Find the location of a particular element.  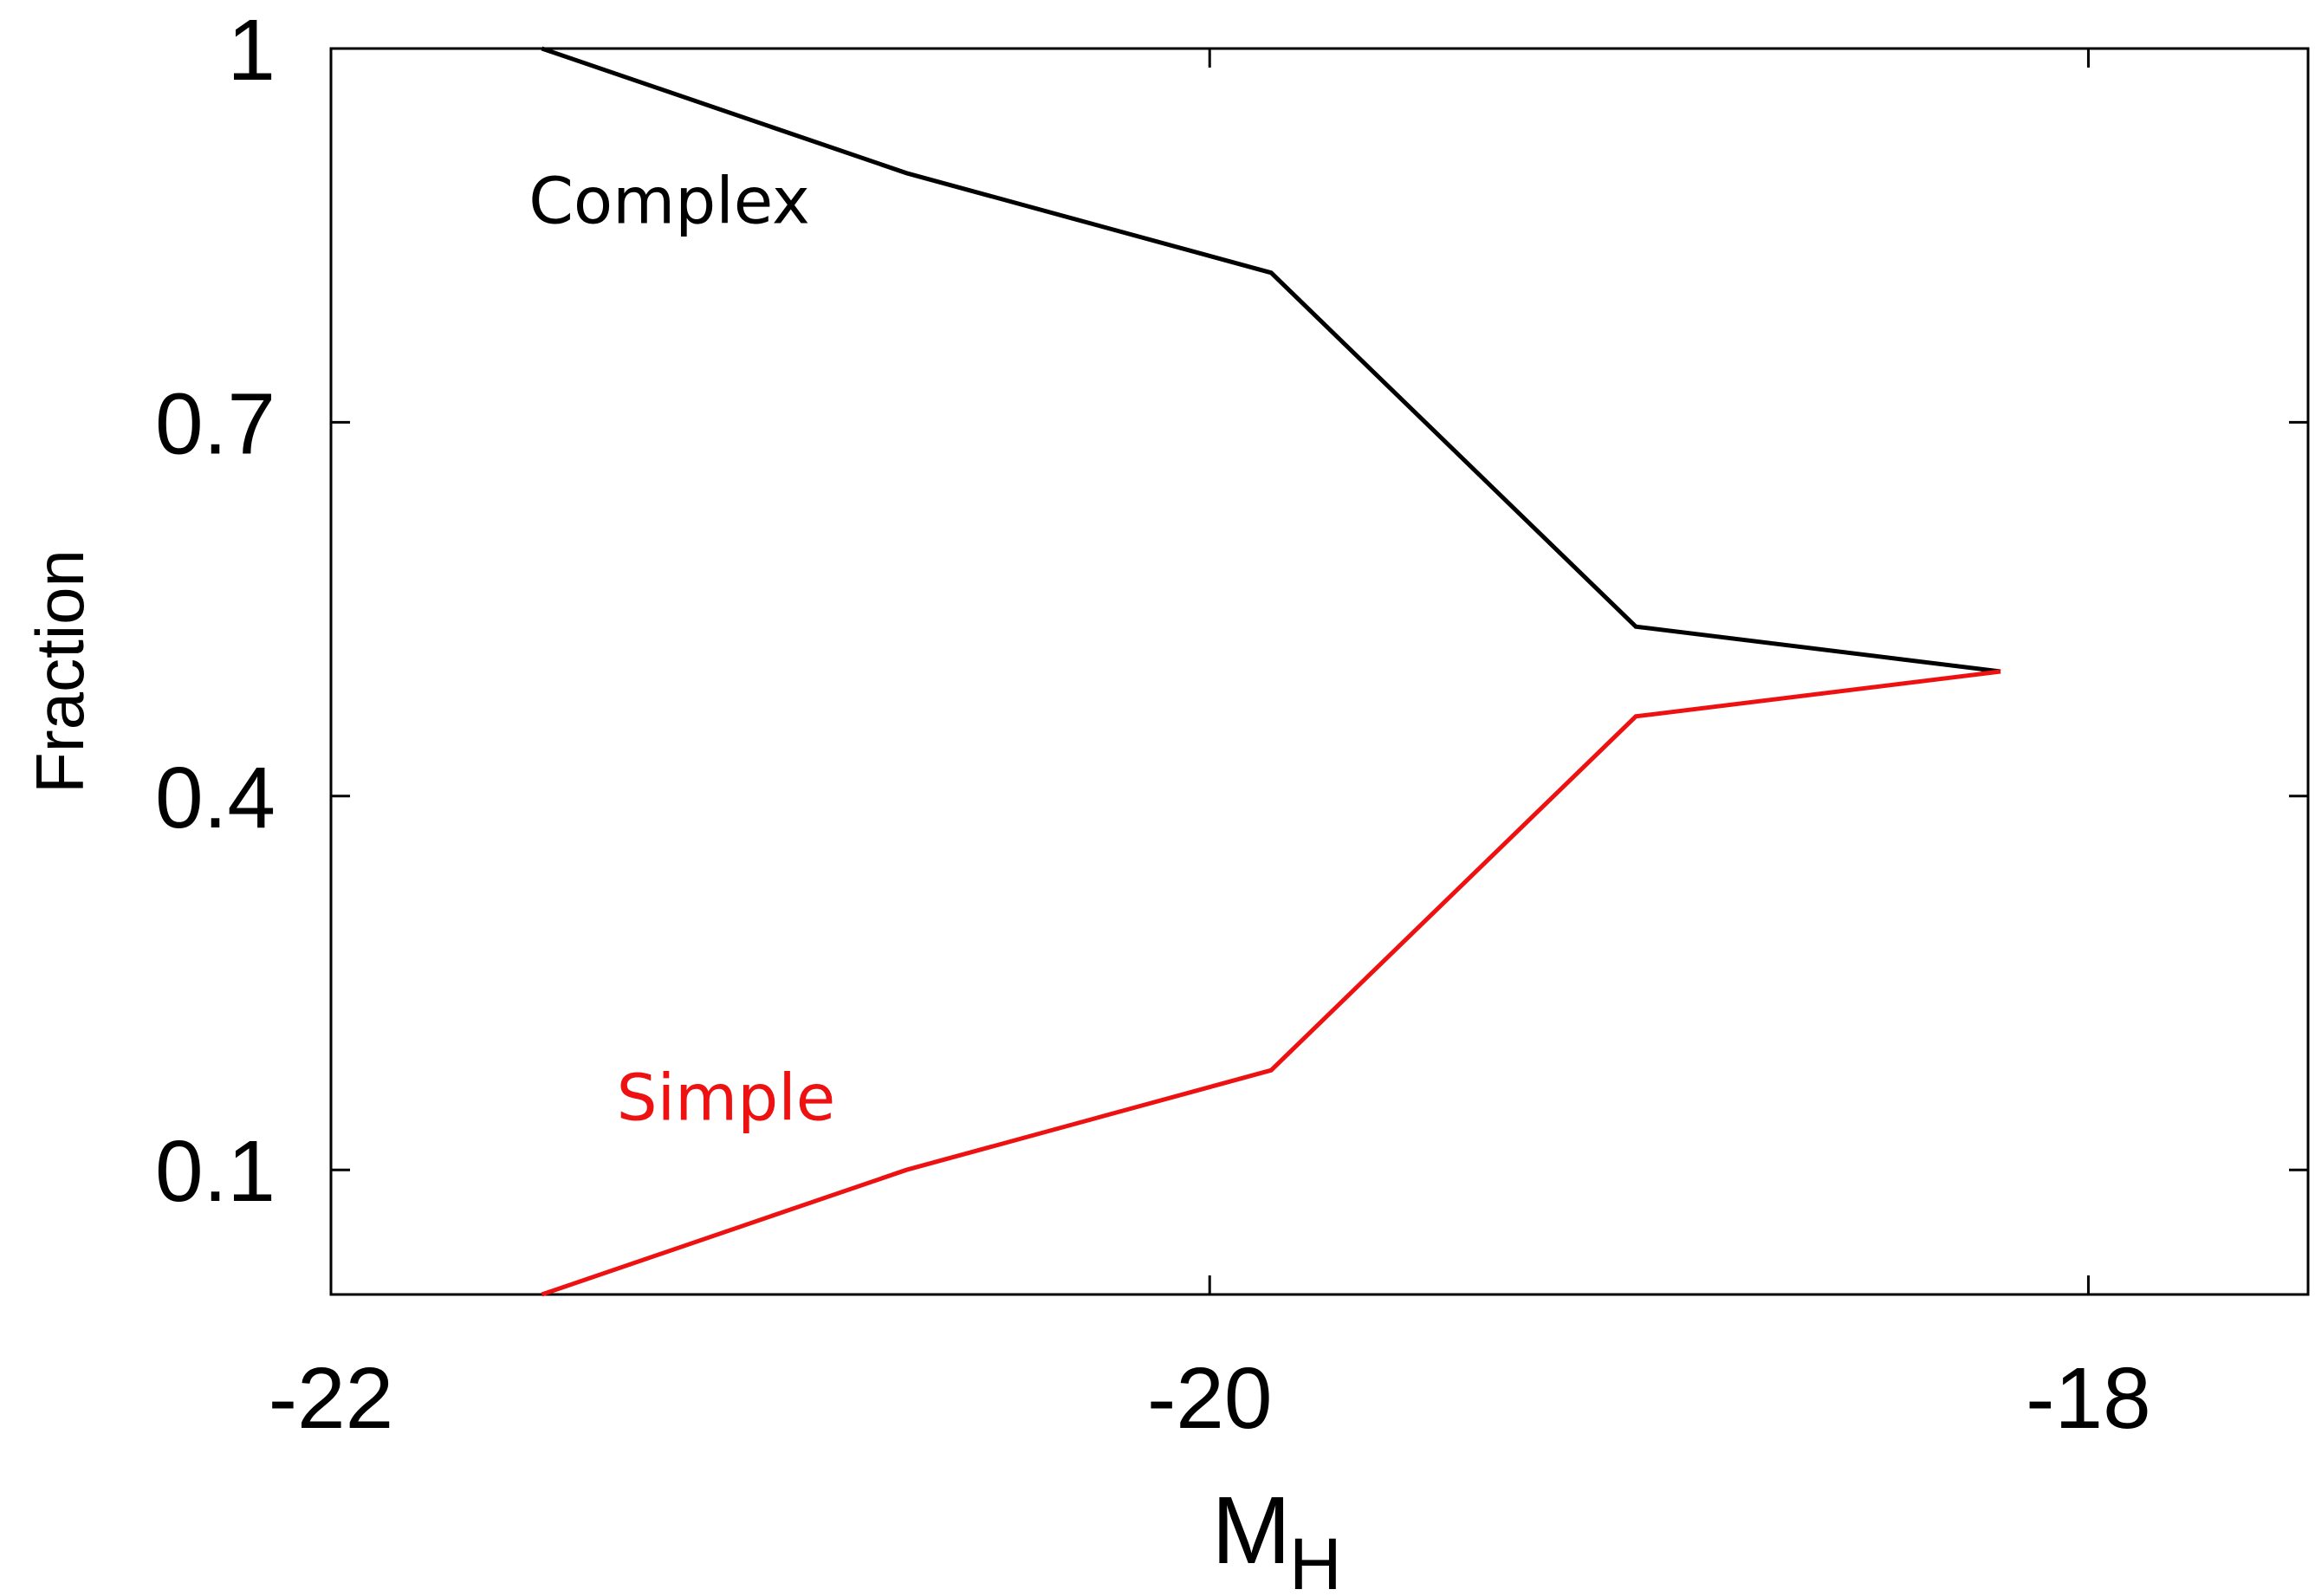

x-axis-label: M is located at coordinates (1251, 1530).